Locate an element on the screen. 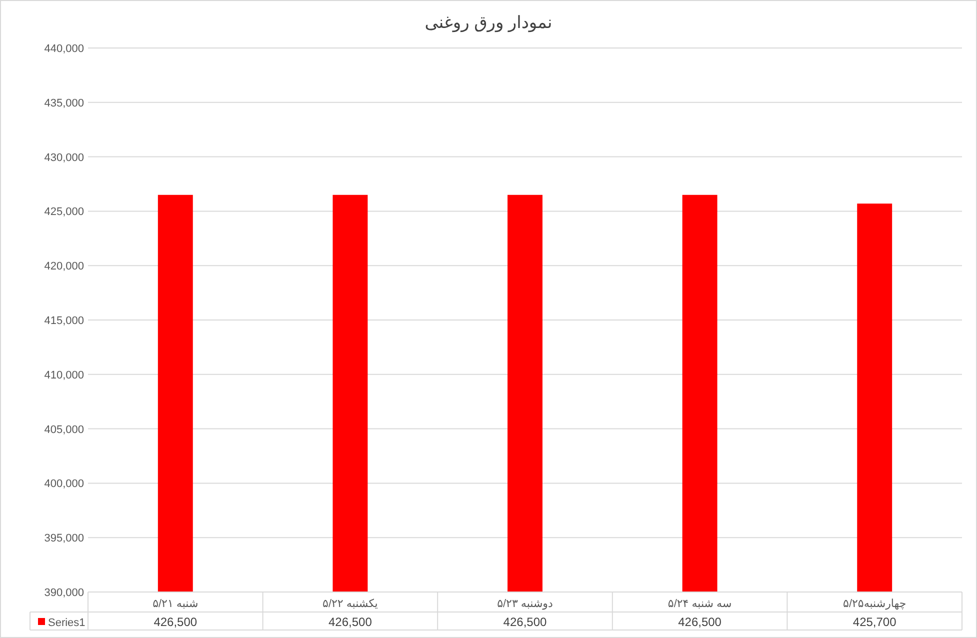  data-label: 425,700 is located at coordinates (874, 622).